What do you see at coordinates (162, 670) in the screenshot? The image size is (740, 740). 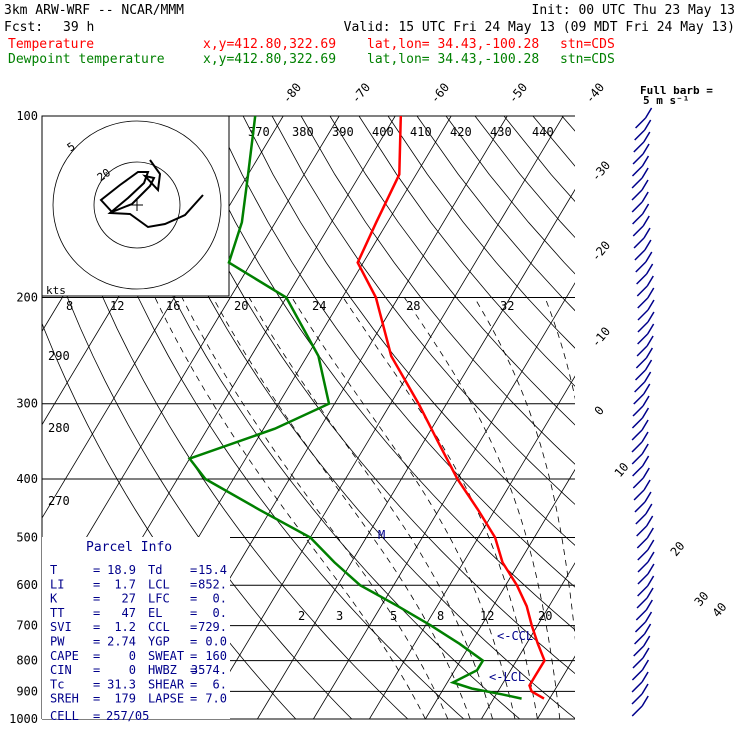 I see `parcel-row-label-right: HWBZ` at bounding box center [162, 670].